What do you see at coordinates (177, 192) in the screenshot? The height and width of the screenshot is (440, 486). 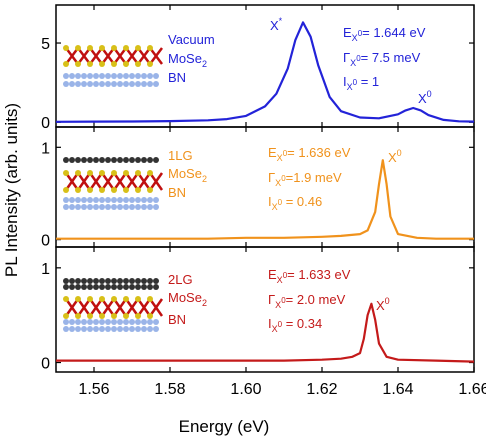 I see `layer-label-part: BN` at bounding box center [177, 192].